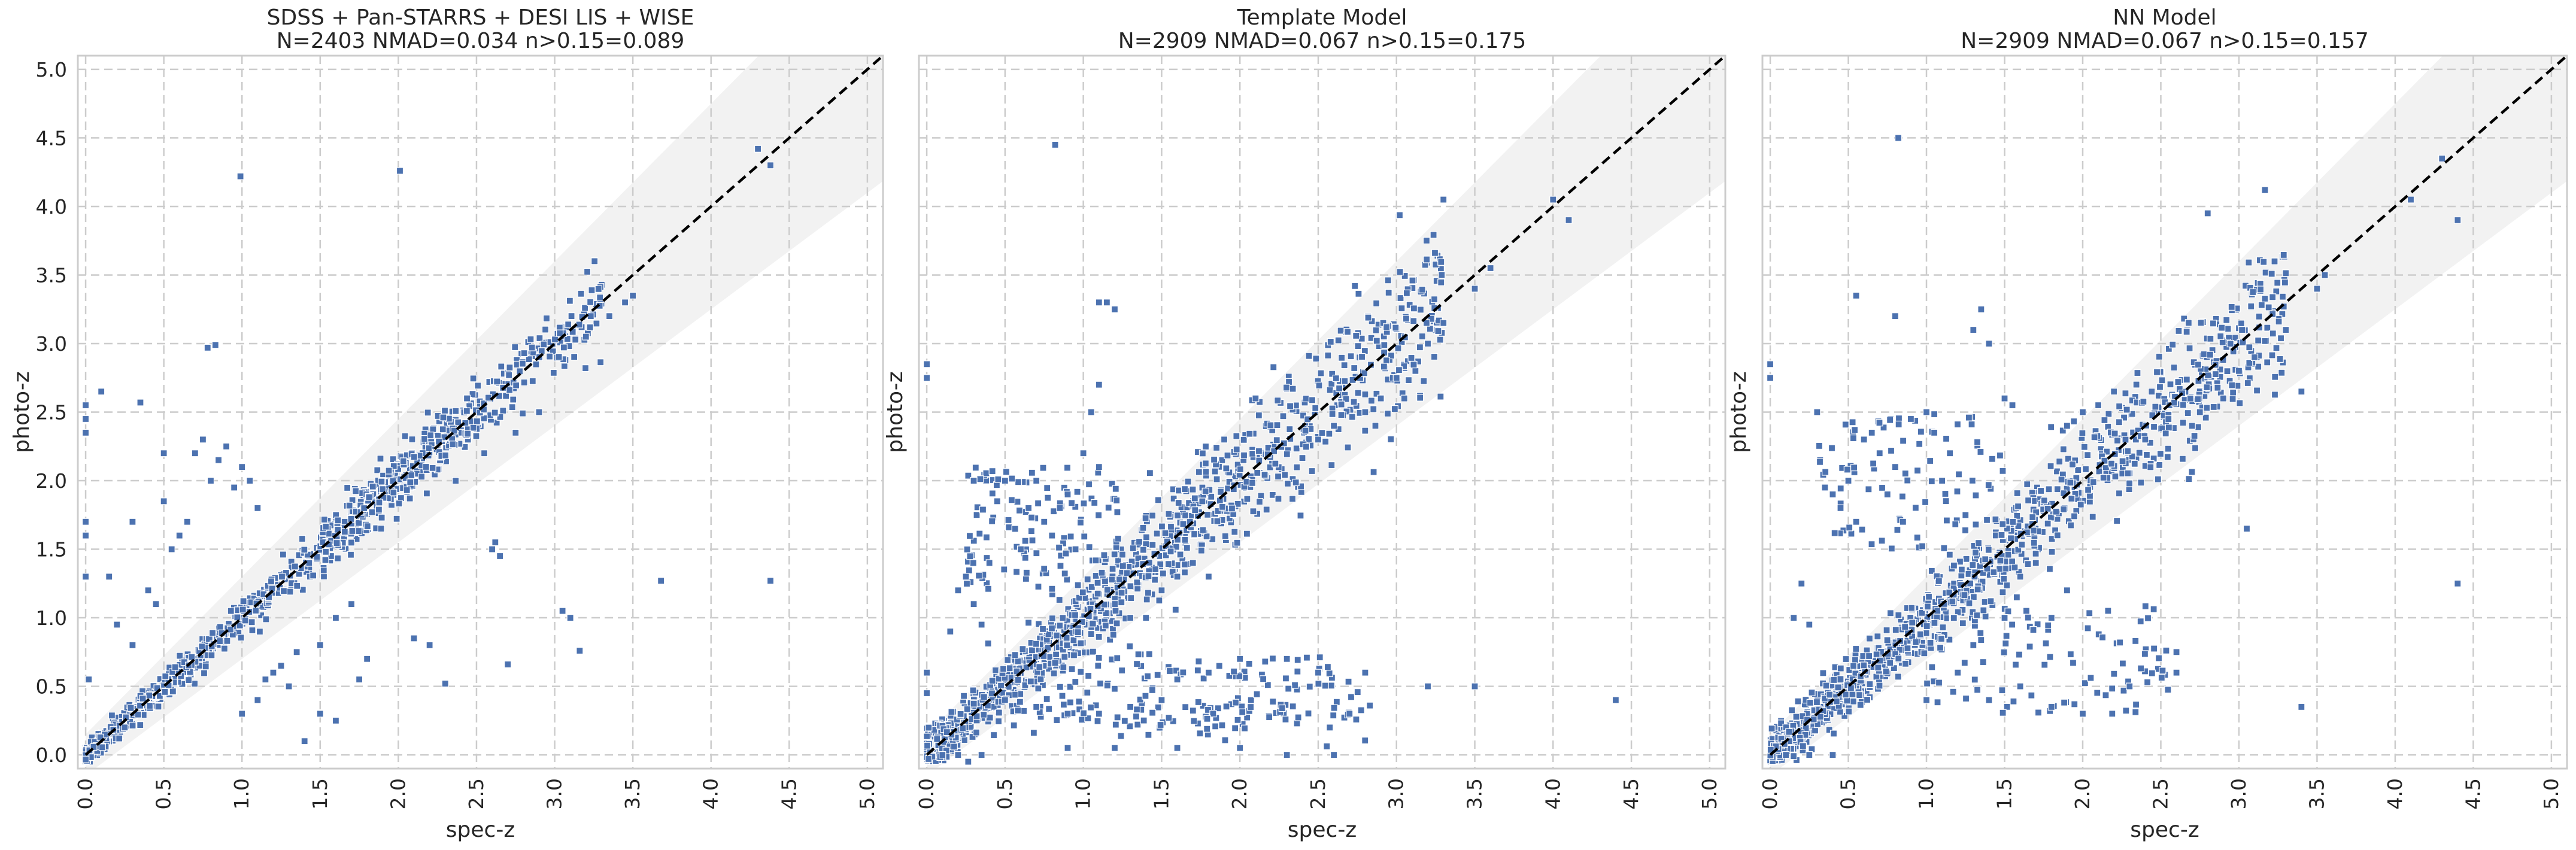 The image size is (2576, 850). Describe the element at coordinates (51, 69) in the screenshot. I see `y-tick-label: 5.0` at that location.